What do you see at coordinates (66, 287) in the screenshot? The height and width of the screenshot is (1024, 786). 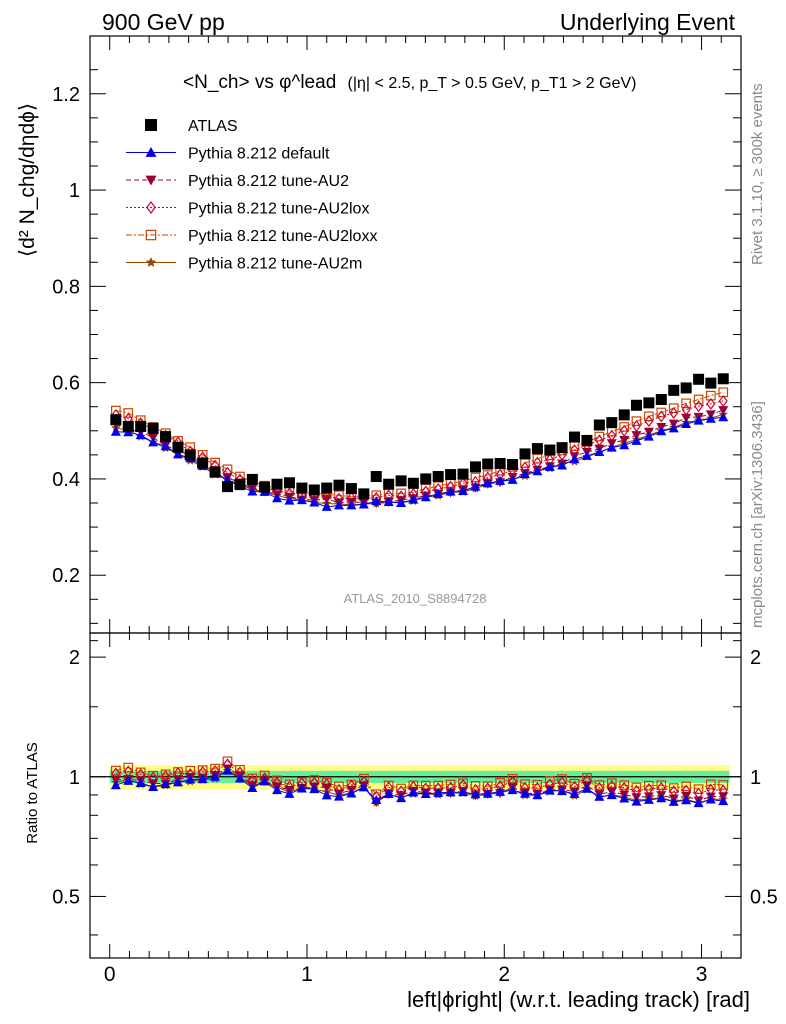 I see `y-tick-label: 0.8` at bounding box center [66, 287].